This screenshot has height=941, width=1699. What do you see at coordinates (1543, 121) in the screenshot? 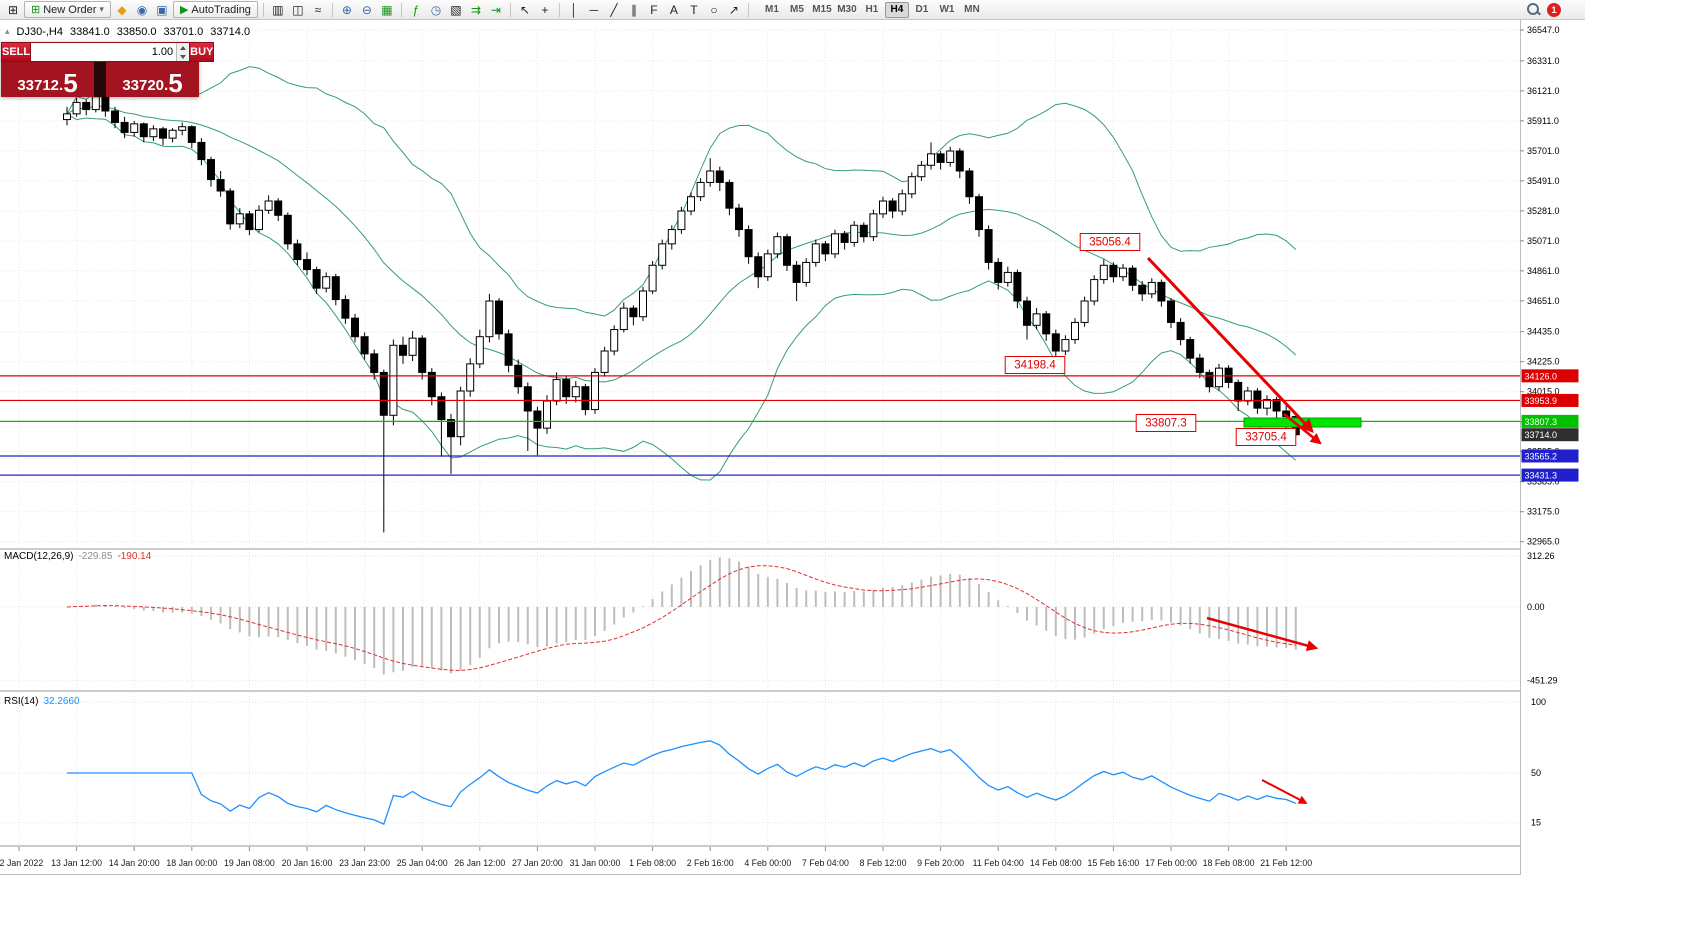
I see `price-axis-label: 35911.0` at bounding box center [1543, 121].